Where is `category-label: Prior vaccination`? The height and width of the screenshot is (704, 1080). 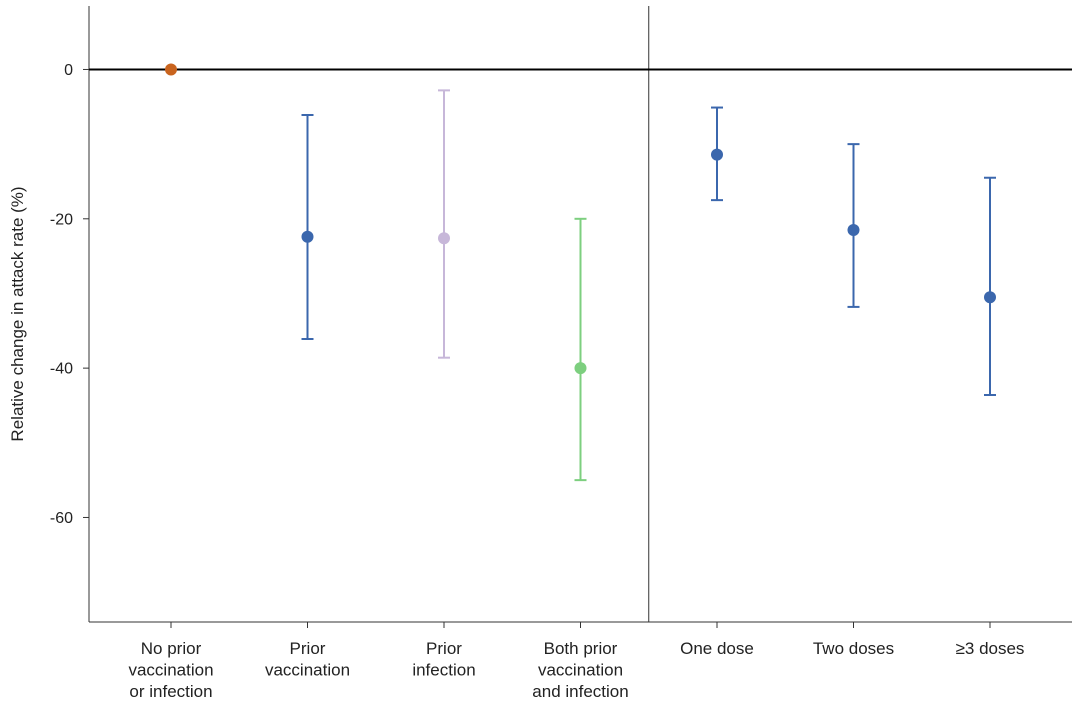 category-label: Prior vaccination is located at coordinates (307, 659).